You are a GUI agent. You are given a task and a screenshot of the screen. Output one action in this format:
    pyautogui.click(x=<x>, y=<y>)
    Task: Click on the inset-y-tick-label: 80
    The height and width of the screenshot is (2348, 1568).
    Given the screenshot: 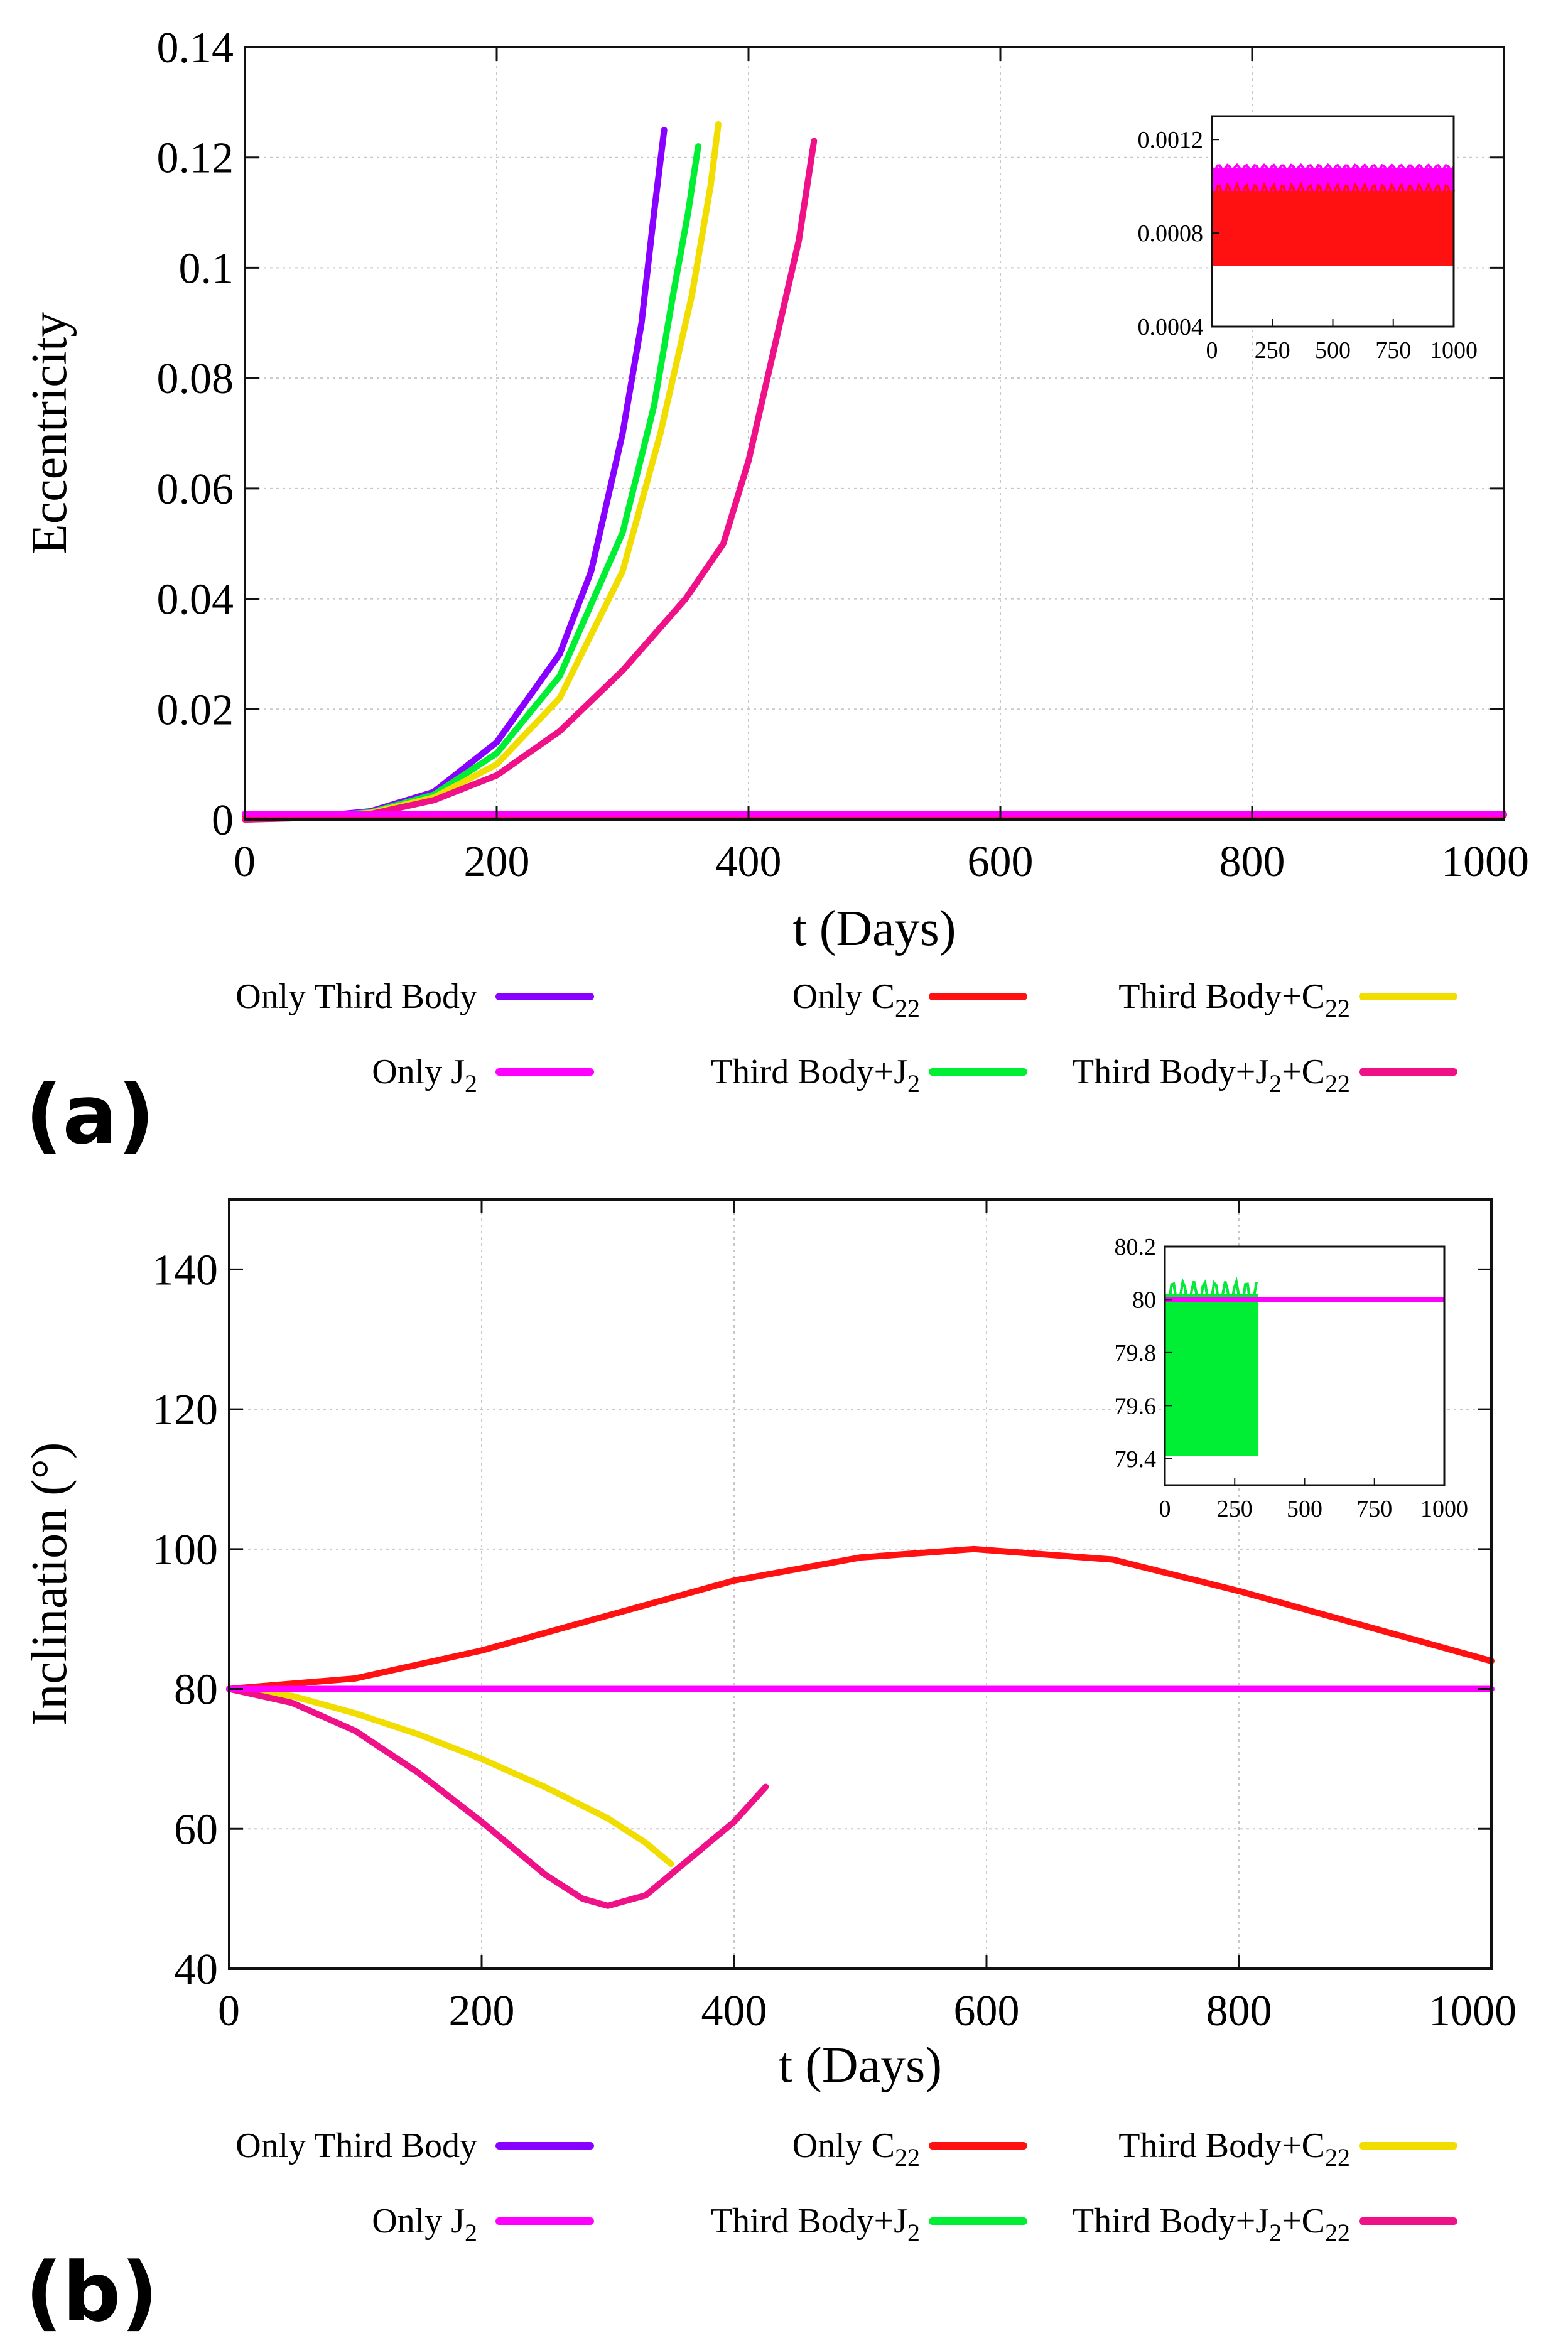 What is the action you would take?
    pyautogui.click(x=1144, y=1300)
    